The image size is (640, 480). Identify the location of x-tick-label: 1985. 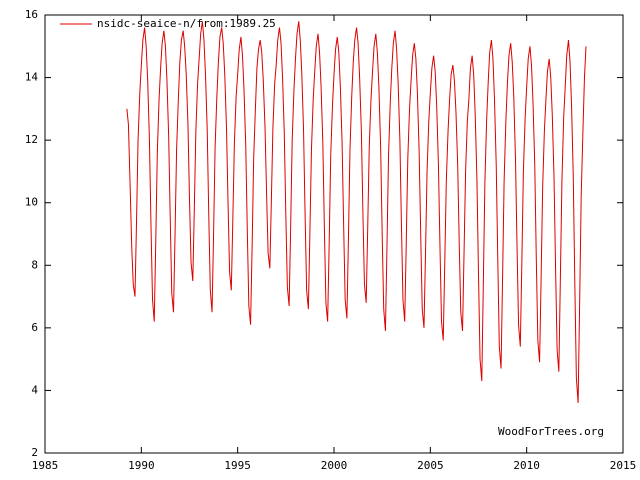
(45, 465).